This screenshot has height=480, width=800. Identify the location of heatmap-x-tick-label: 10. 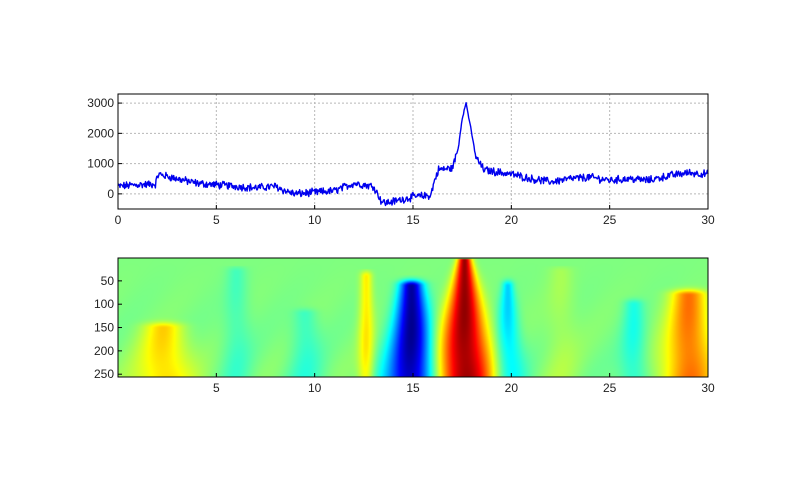
(315, 388).